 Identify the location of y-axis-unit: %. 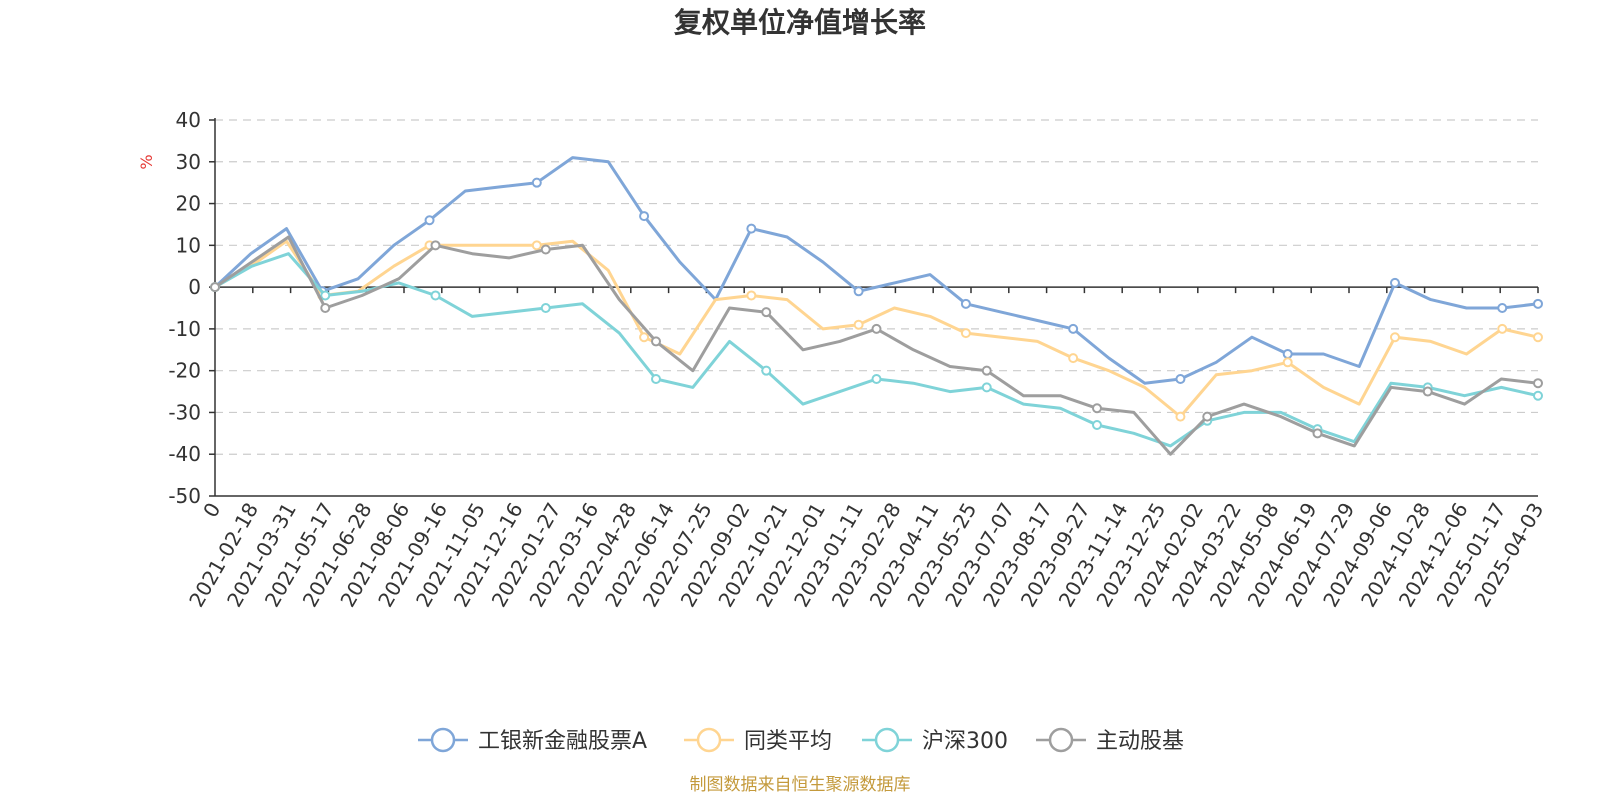
(146, 161).